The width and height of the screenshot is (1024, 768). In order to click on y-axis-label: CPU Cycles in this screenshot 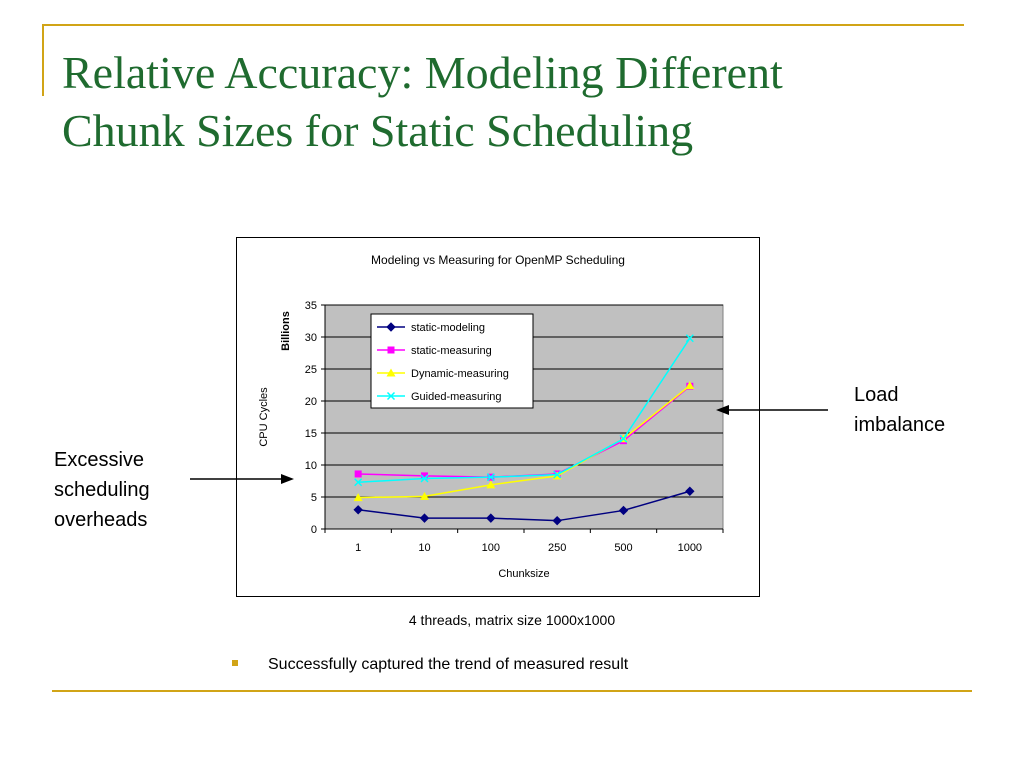, I will do `click(264, 417)`.